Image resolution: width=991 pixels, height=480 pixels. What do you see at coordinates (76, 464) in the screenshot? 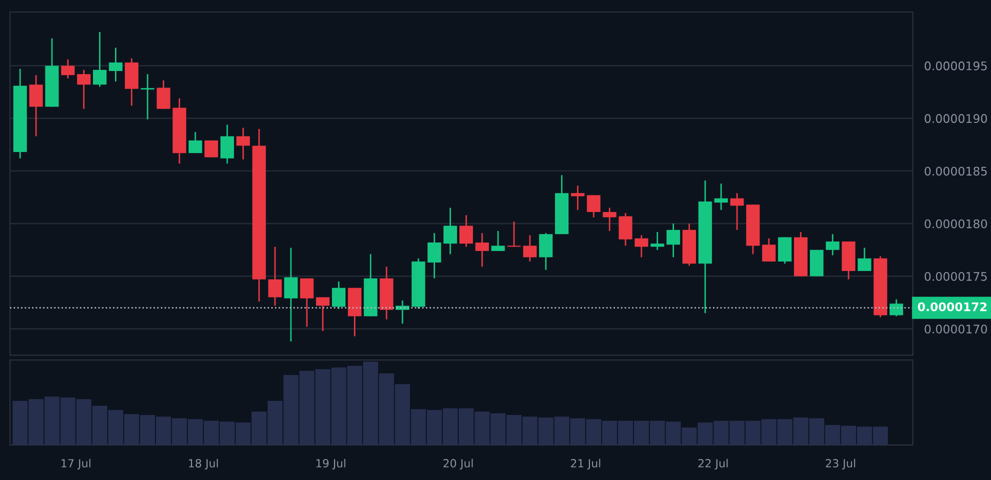
I see `x-tick-label: 17 Jul` at bounding box center [76, 464].